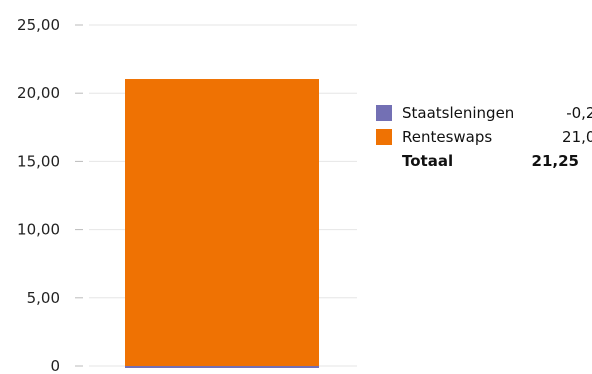 This screenshot has height=374, width=592. I want to click on legend-item-renteswaps: Renteswaps 21,04, so click(484, 137).